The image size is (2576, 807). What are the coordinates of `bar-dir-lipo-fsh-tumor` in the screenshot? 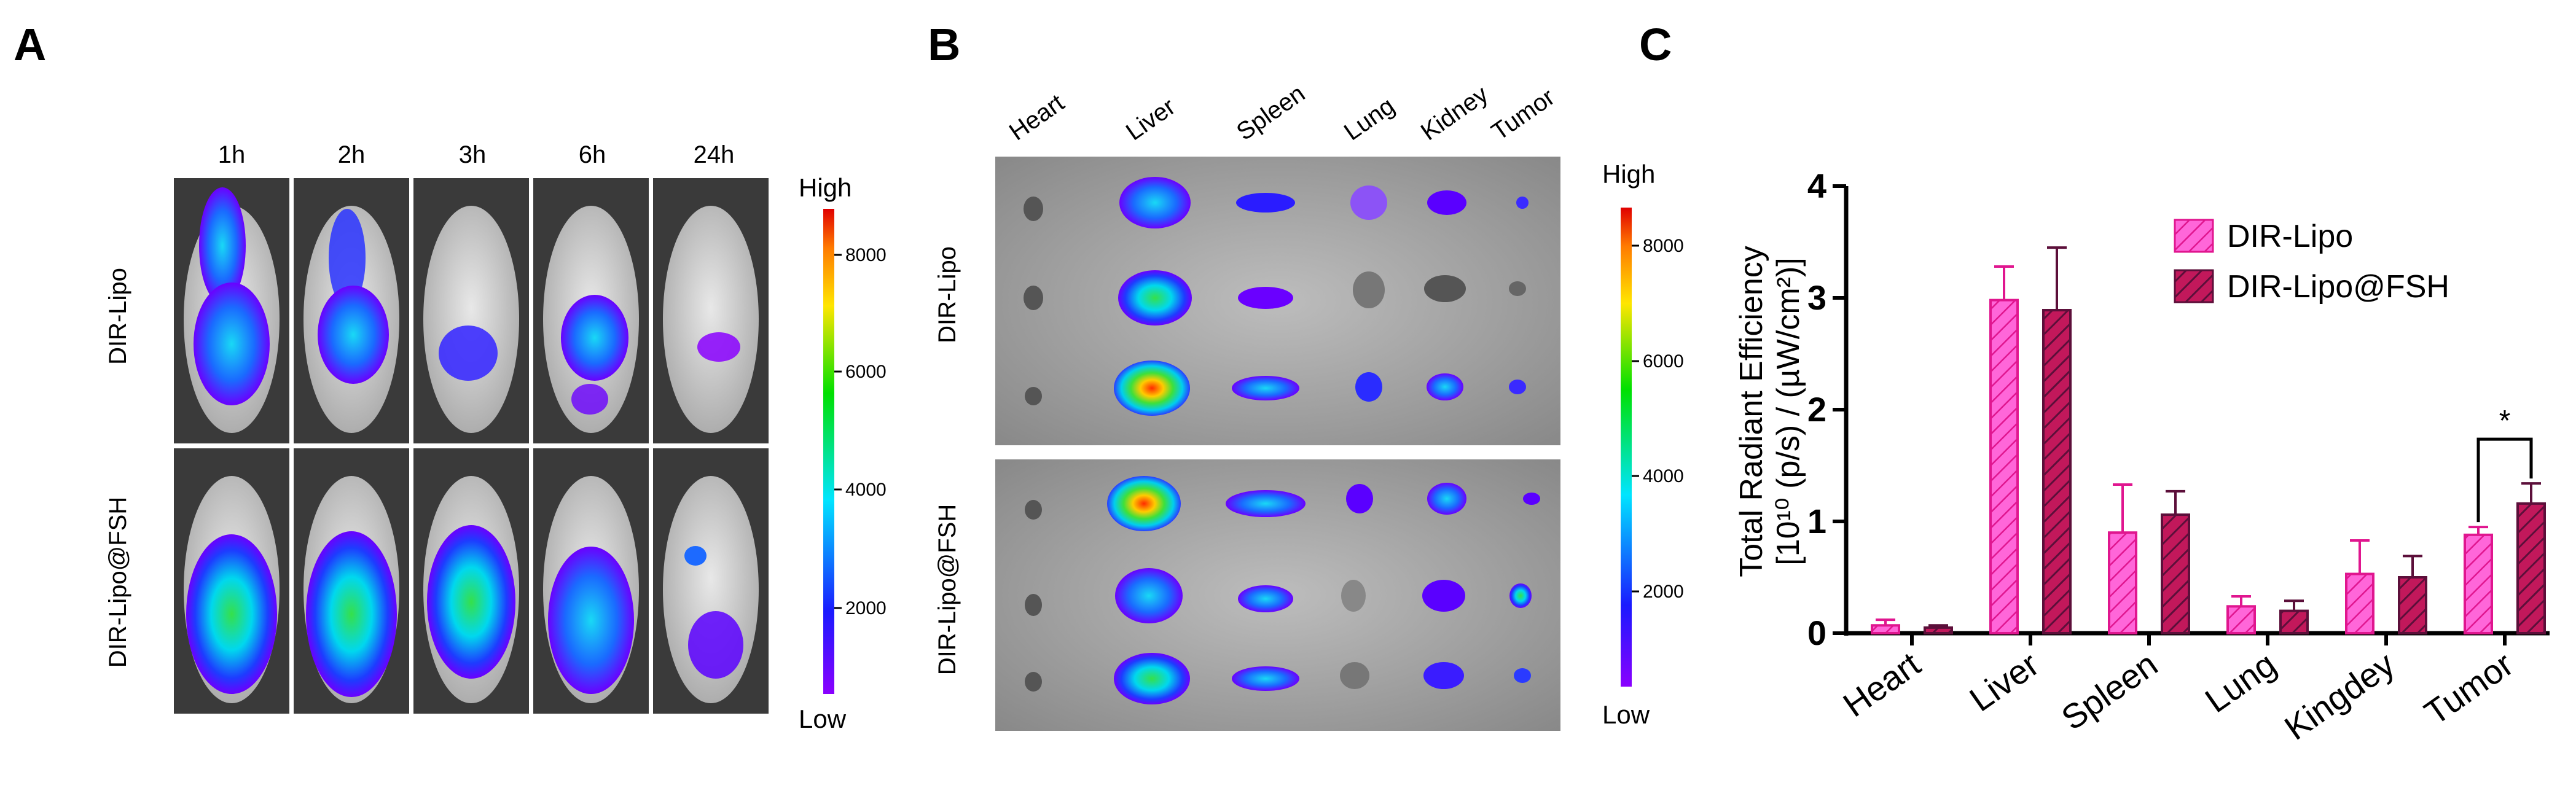 It's located at (2531, 568).